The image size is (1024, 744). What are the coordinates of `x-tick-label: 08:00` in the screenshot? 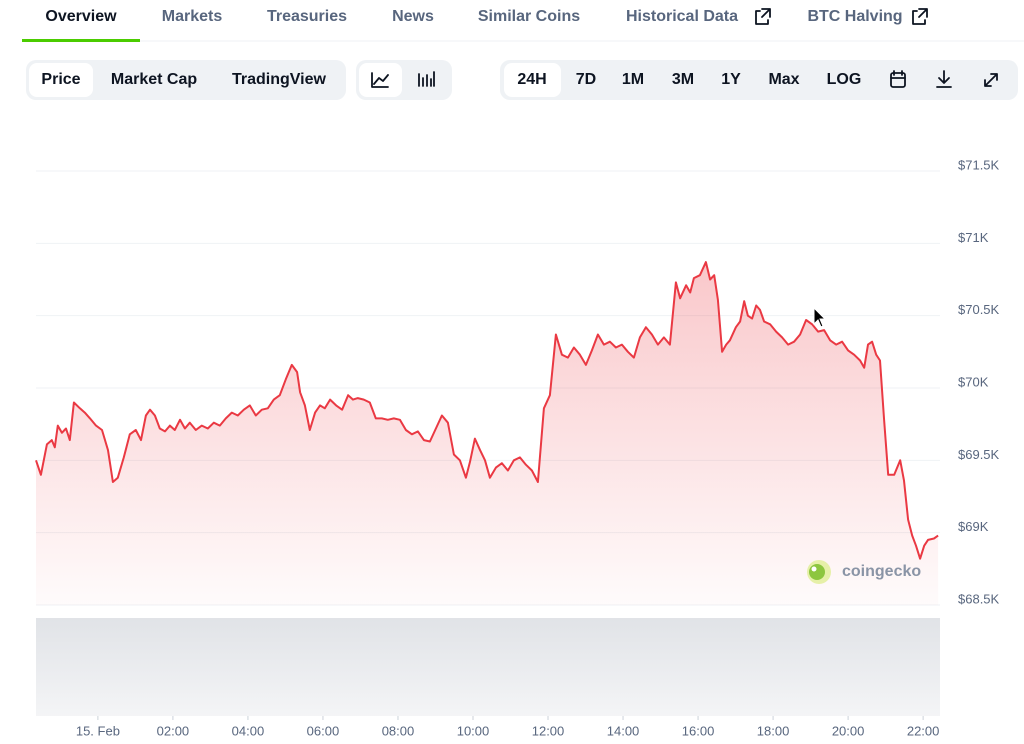 It's located at (398, 730).